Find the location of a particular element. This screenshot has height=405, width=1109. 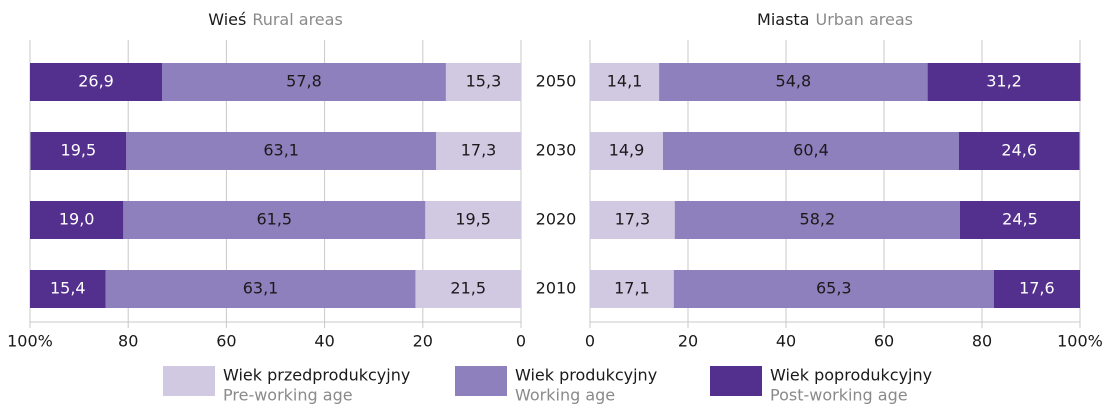

value-label: 26,9 is located at coordinates (96, 81).